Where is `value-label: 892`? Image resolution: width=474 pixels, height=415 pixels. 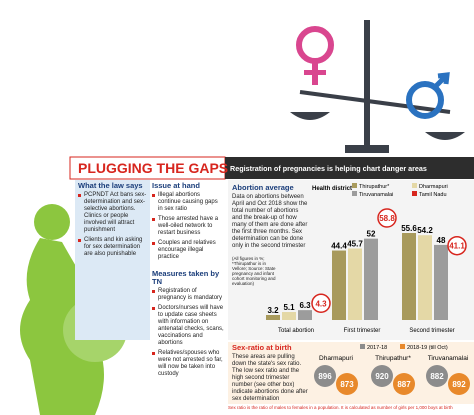
value-label: 892 is located at coordinates (459, 384).